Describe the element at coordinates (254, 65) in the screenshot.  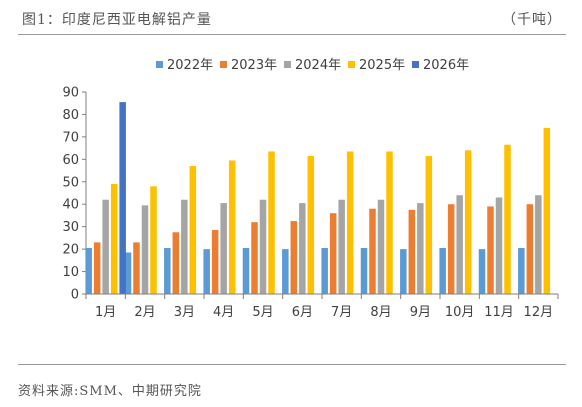
I see `legend-label: 2023年` at that location.